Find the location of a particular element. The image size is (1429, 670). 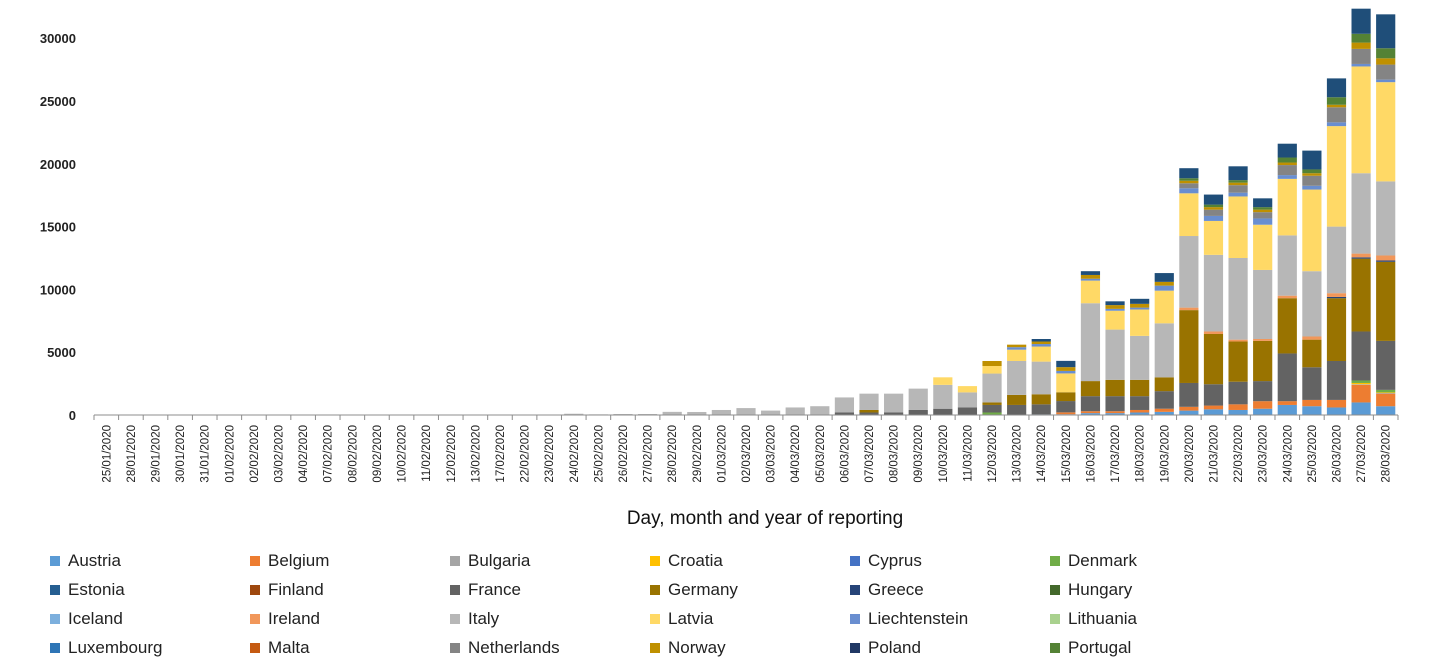

x-tick-label: 09/03/2020 is located at coordinates (919, 454).